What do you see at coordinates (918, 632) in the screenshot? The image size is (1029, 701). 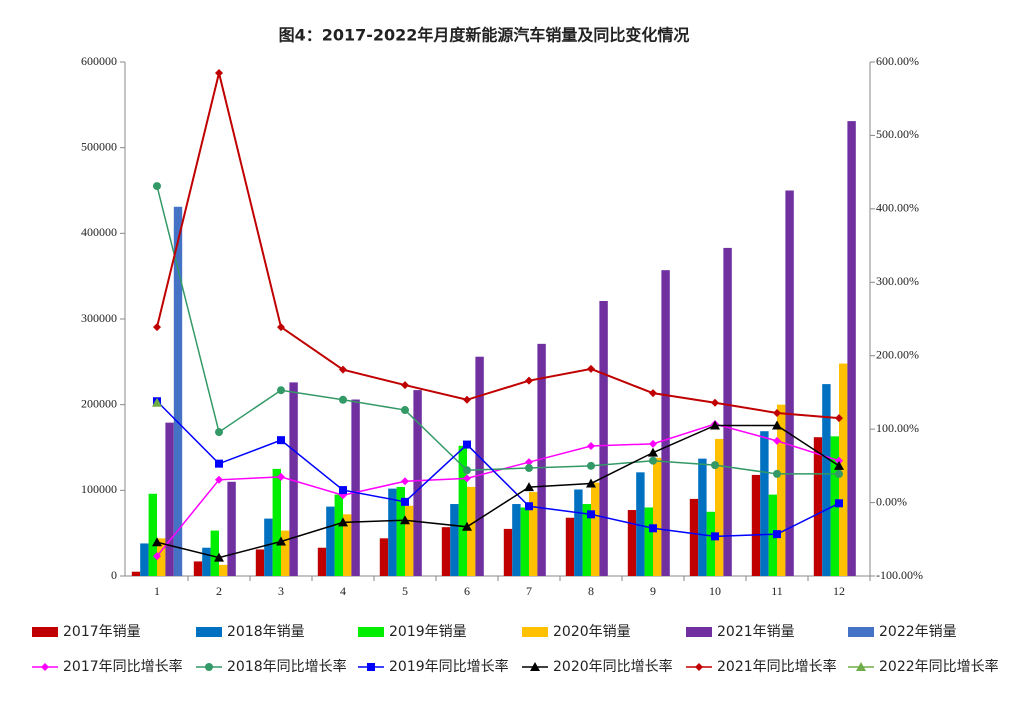 I see `legend-label: 2022年销量` at bounding box center [918, 632].